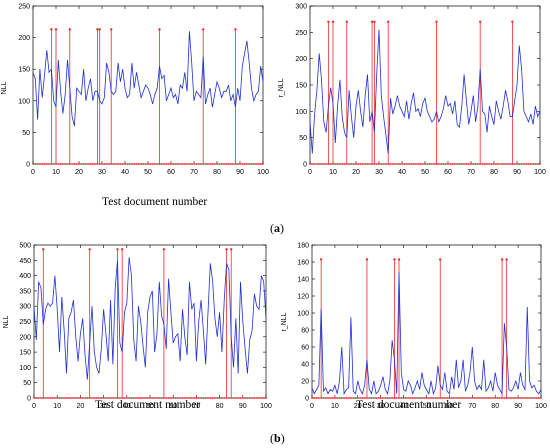  What do you see at coordinates (381, 406) in the screenshot?
I see `x-tick-label: 30` at bounding box center [381, 406].